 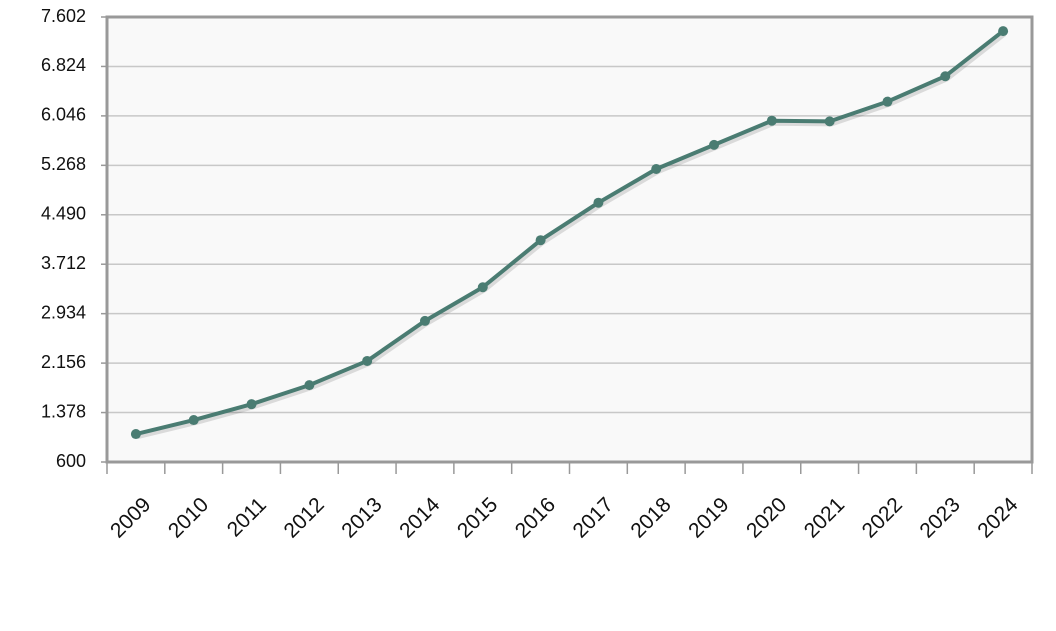 What do you see at coordinates (63, 312) in the screenshot?
I see `y-tick-label: 2.934` at bounding box center [63, 312].